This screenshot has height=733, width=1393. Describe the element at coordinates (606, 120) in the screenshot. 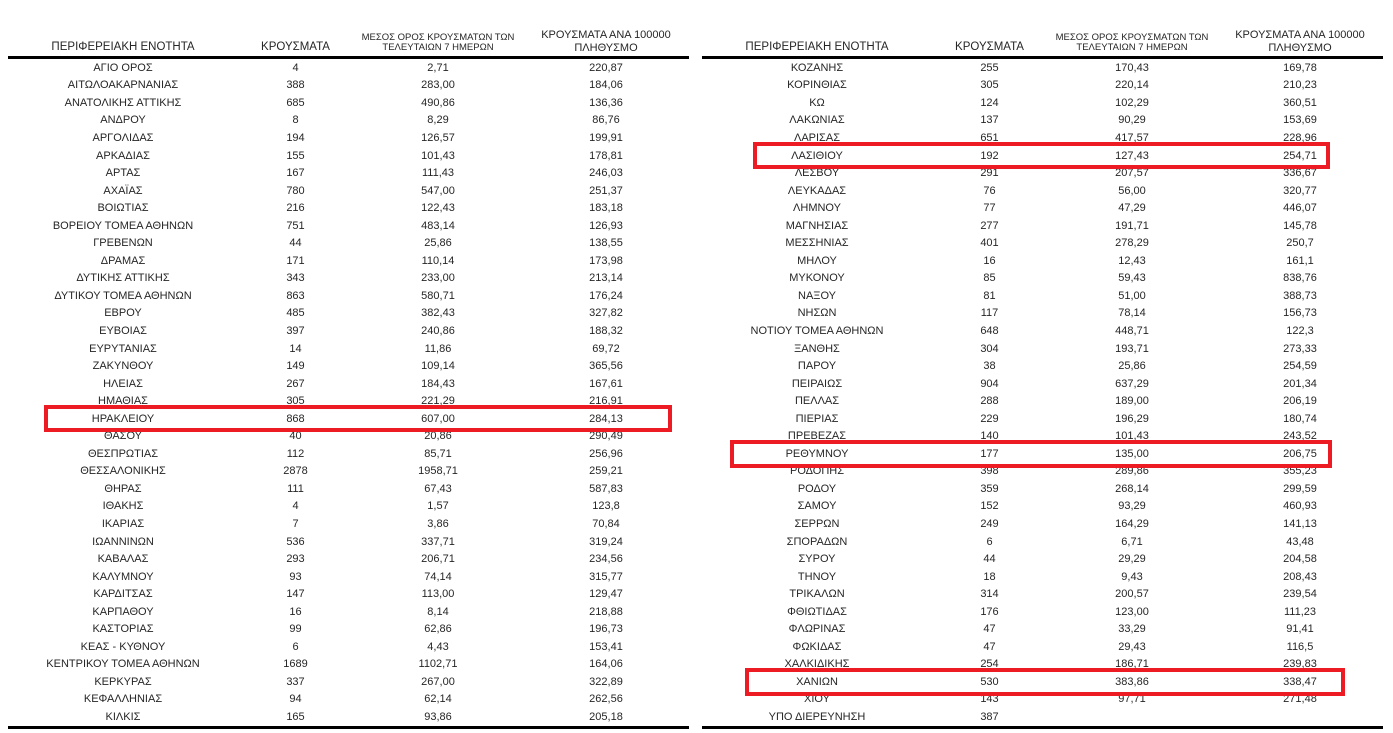

I see `per100k-value-cell: 86,76` at that location.